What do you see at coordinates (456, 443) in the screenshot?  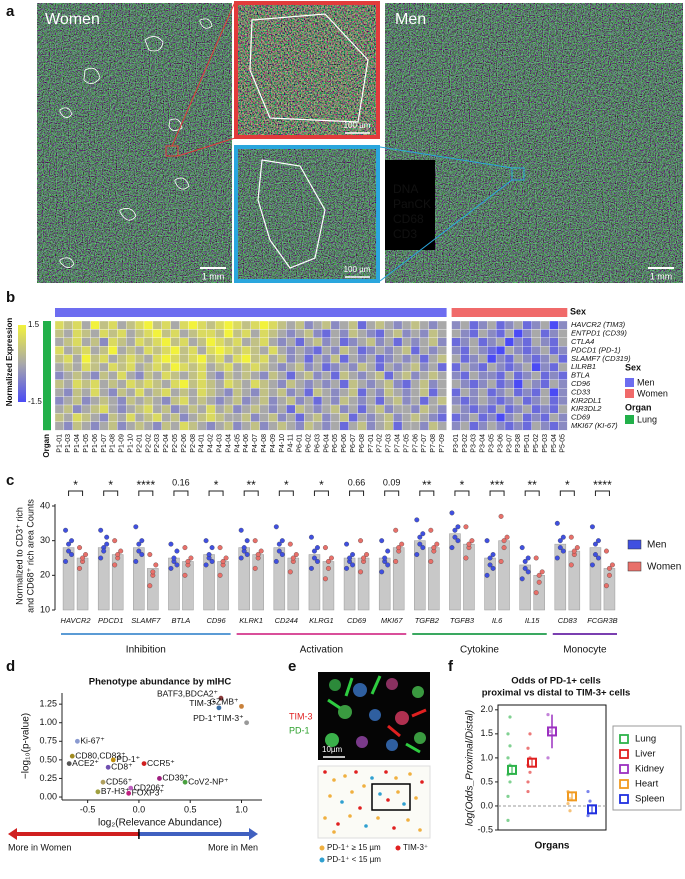 I see `column-label: P3-01` at bounding box center [456, 443].